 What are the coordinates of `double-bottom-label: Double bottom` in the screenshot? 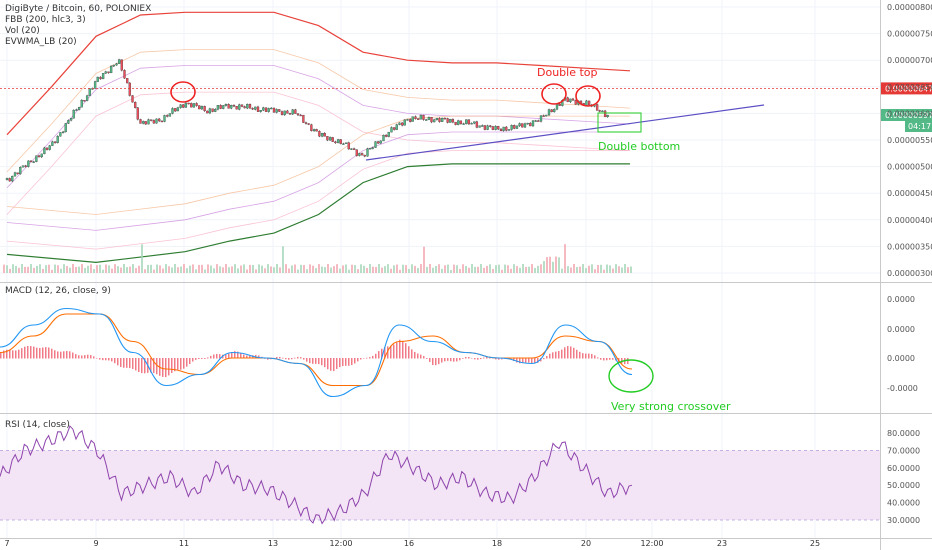 It's located at (639, 146).